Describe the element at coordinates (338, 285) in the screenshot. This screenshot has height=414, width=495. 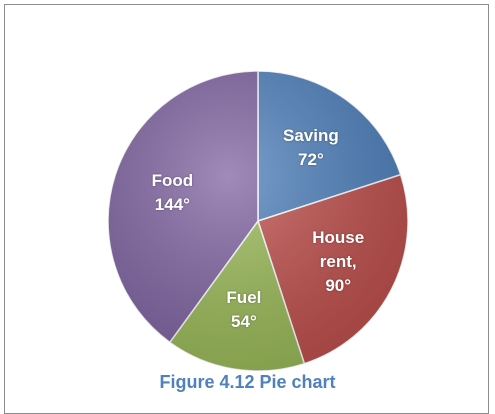
I see `value-label: 90°` at that location.